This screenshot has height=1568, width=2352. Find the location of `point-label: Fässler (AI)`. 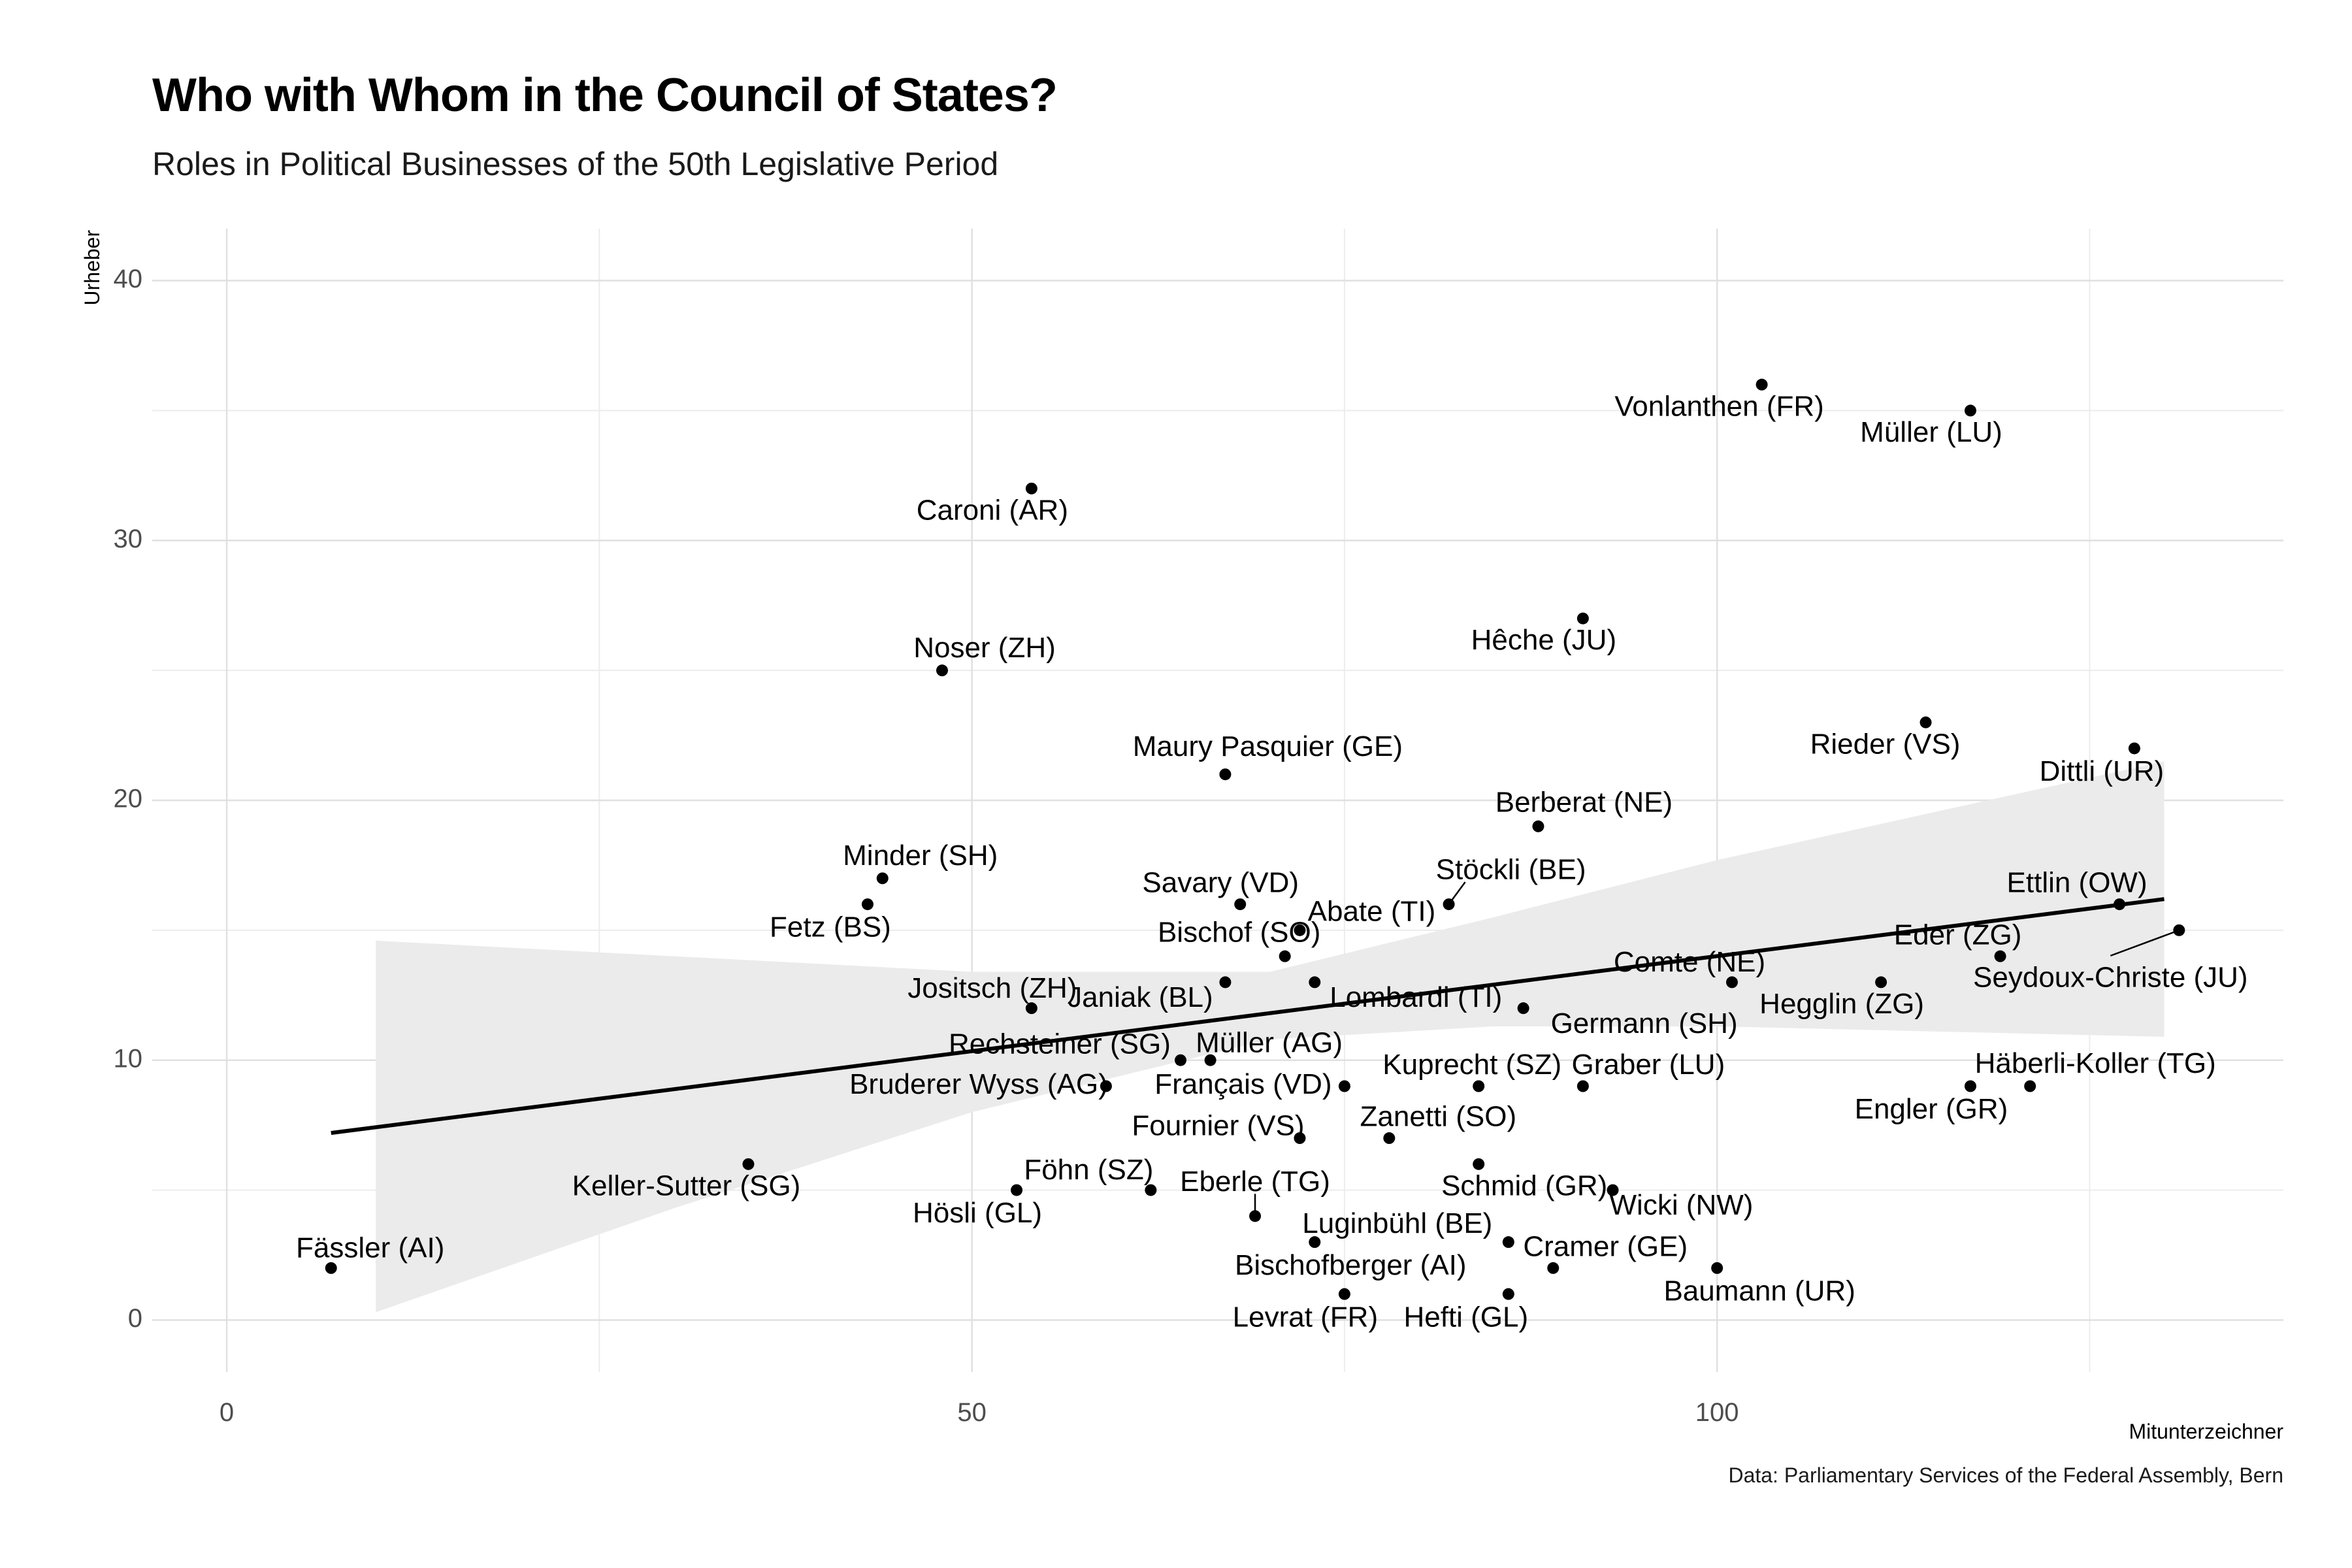

point-label: Fässler (AI) is located at coordinates (370, 1248).